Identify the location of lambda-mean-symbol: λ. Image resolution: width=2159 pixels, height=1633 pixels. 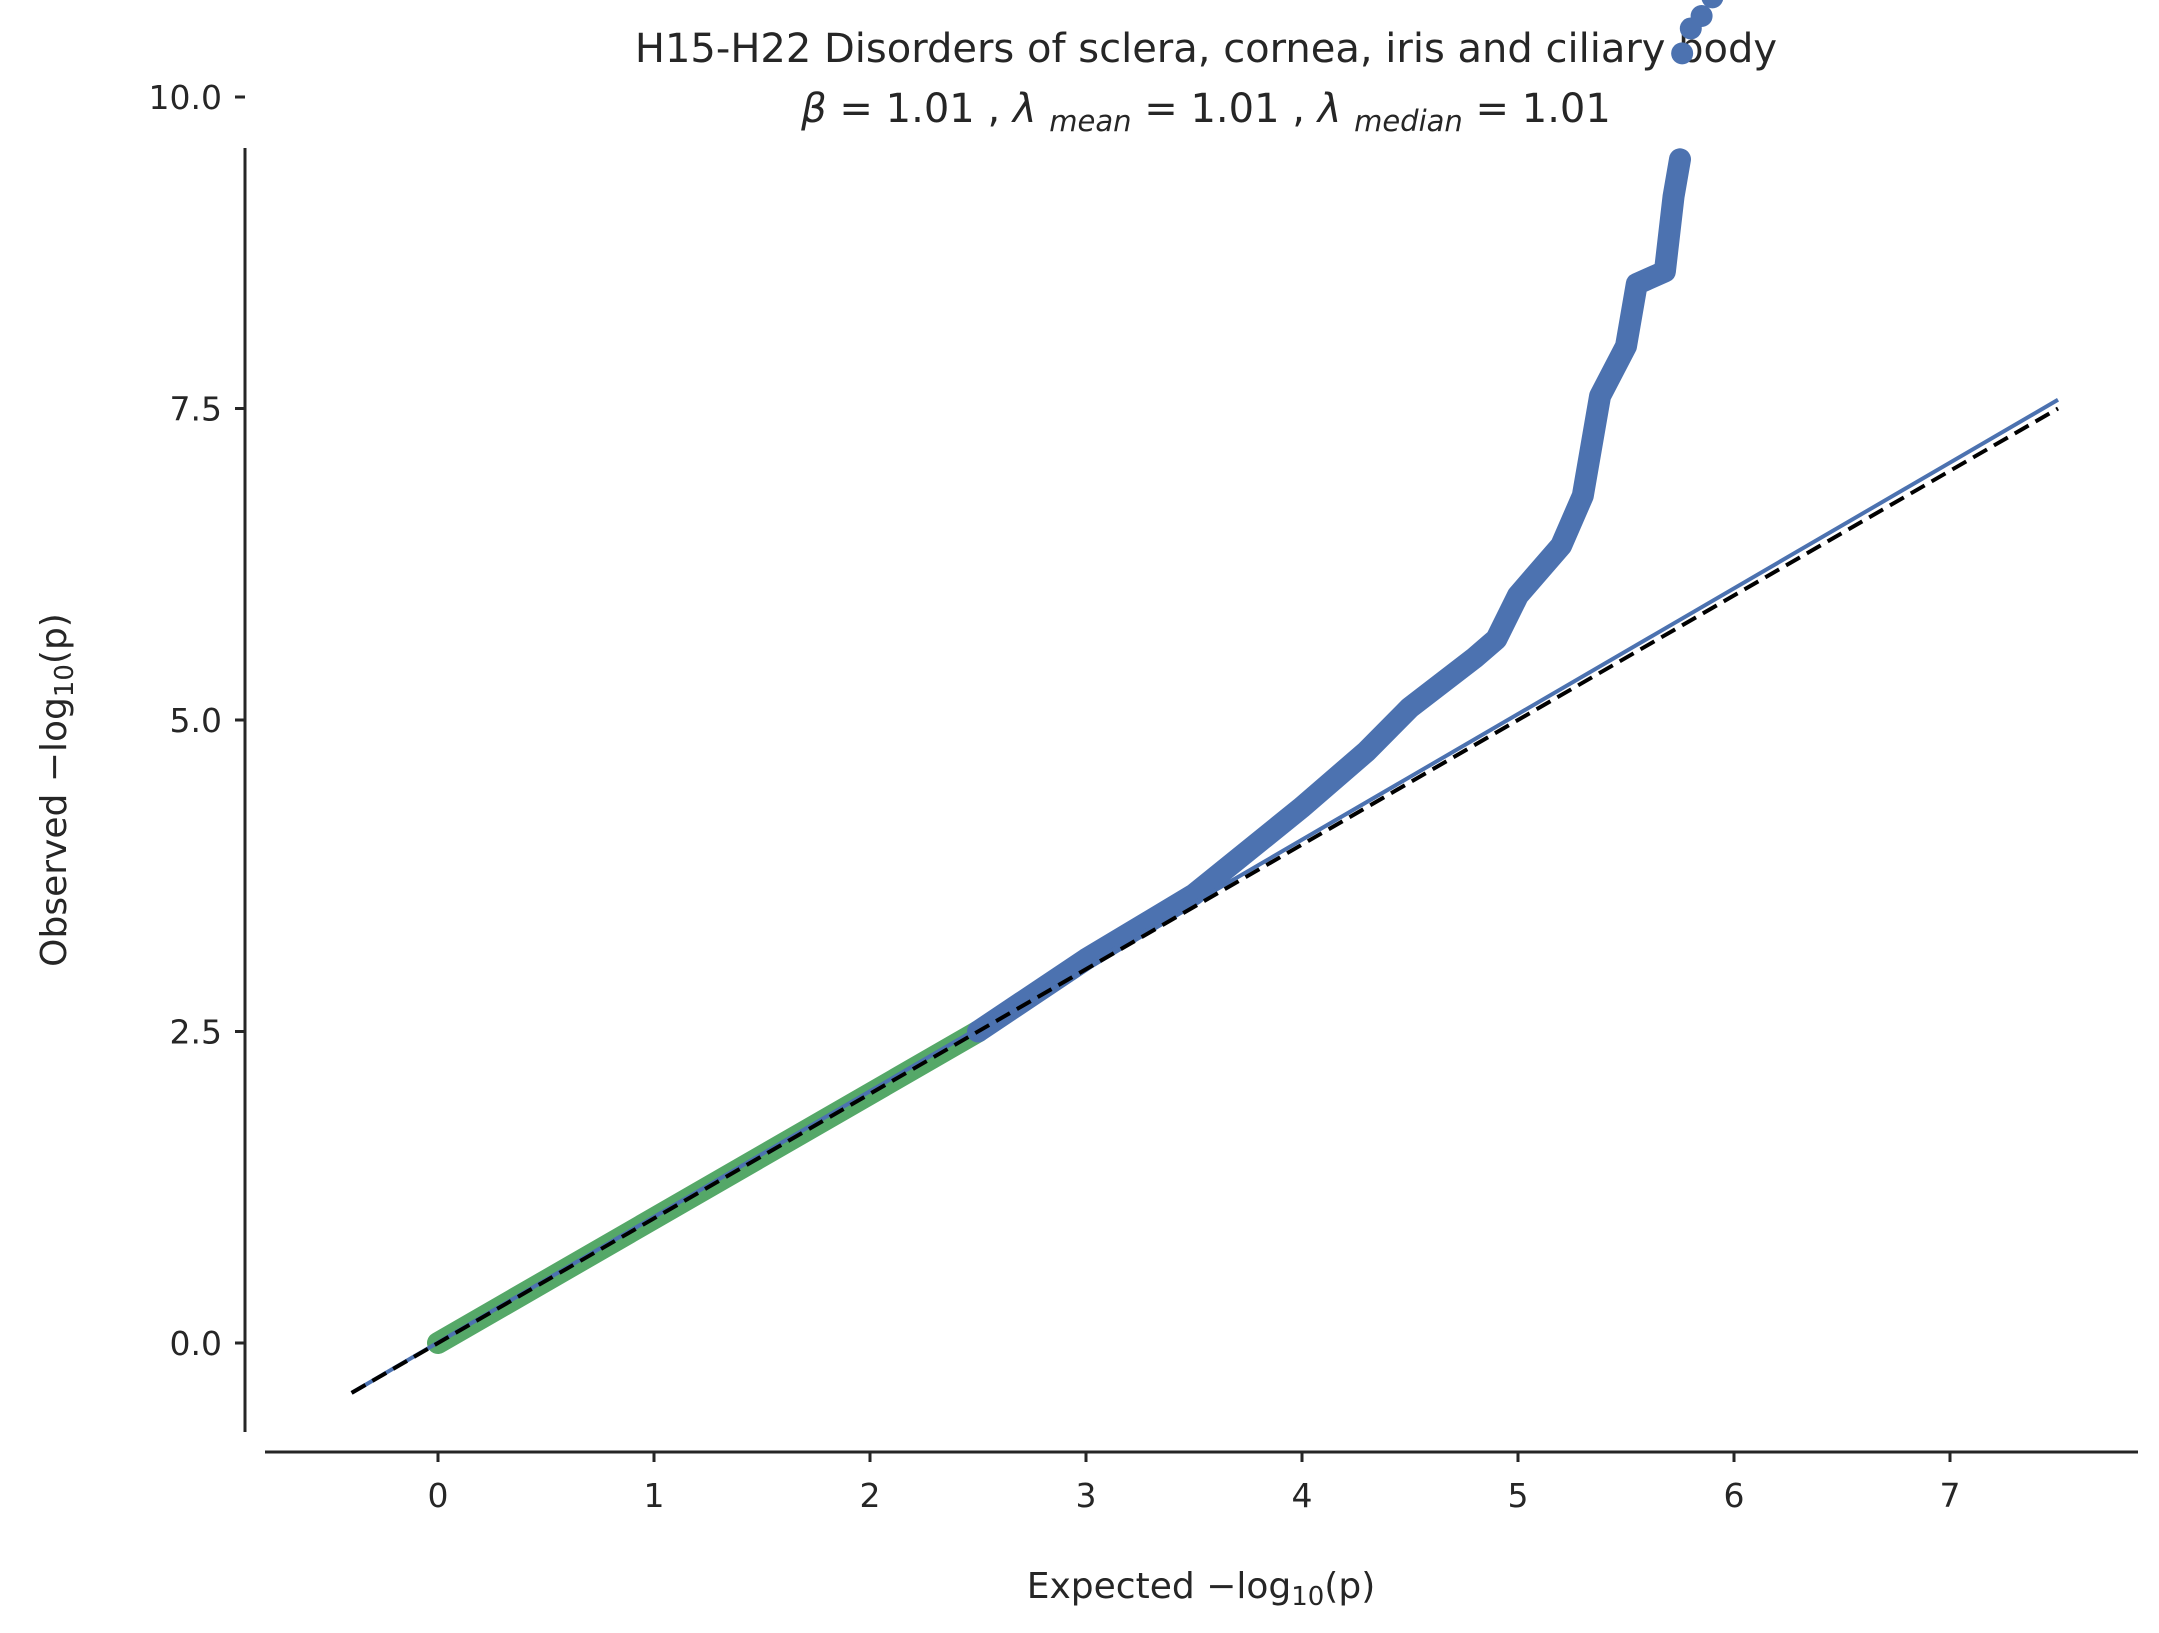
(1024, 109).